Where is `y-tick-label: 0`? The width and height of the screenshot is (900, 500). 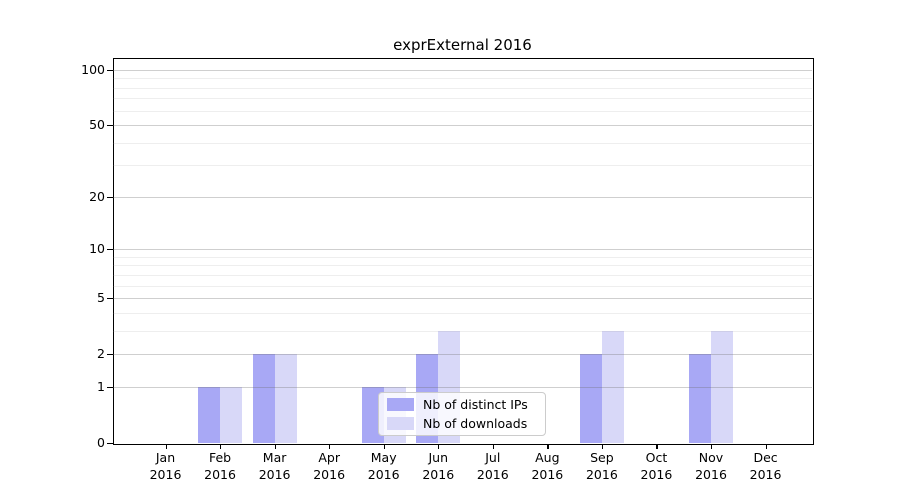 y-tick-label: 0 is located at coordinates (101, 442).